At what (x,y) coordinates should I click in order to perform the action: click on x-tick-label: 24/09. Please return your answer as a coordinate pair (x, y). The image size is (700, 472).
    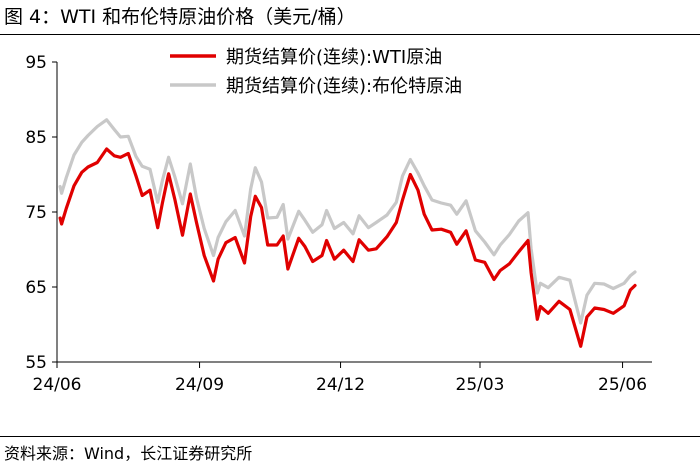
    Looking at the image, I should click on (199, 385).